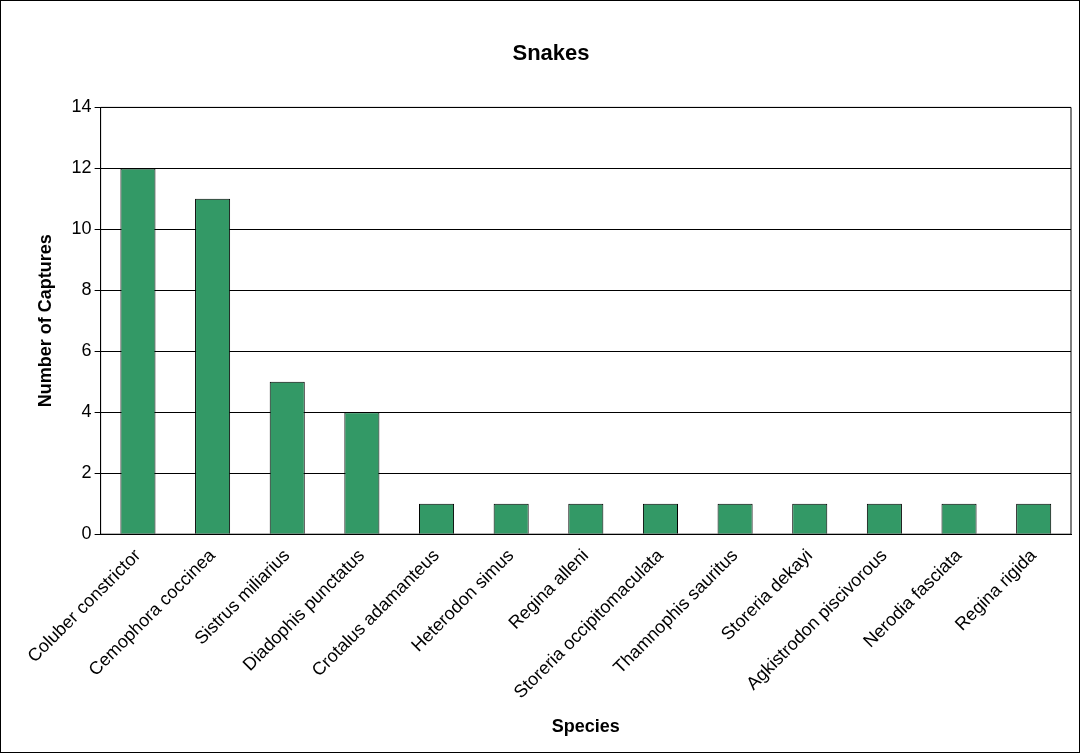 Image resolution: width=1080 pixels, height=753 pixels. I want to click on x-axis-title: Species, so click(585, 726).